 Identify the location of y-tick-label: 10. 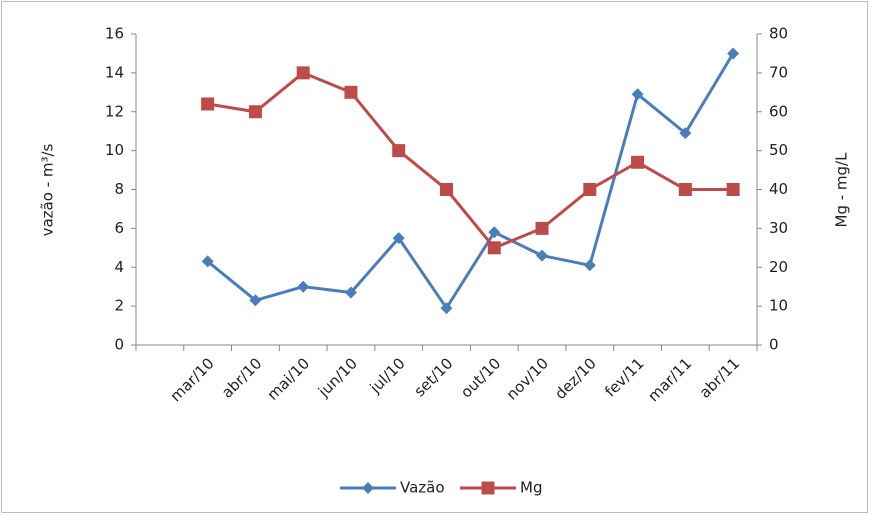
(114, 150).